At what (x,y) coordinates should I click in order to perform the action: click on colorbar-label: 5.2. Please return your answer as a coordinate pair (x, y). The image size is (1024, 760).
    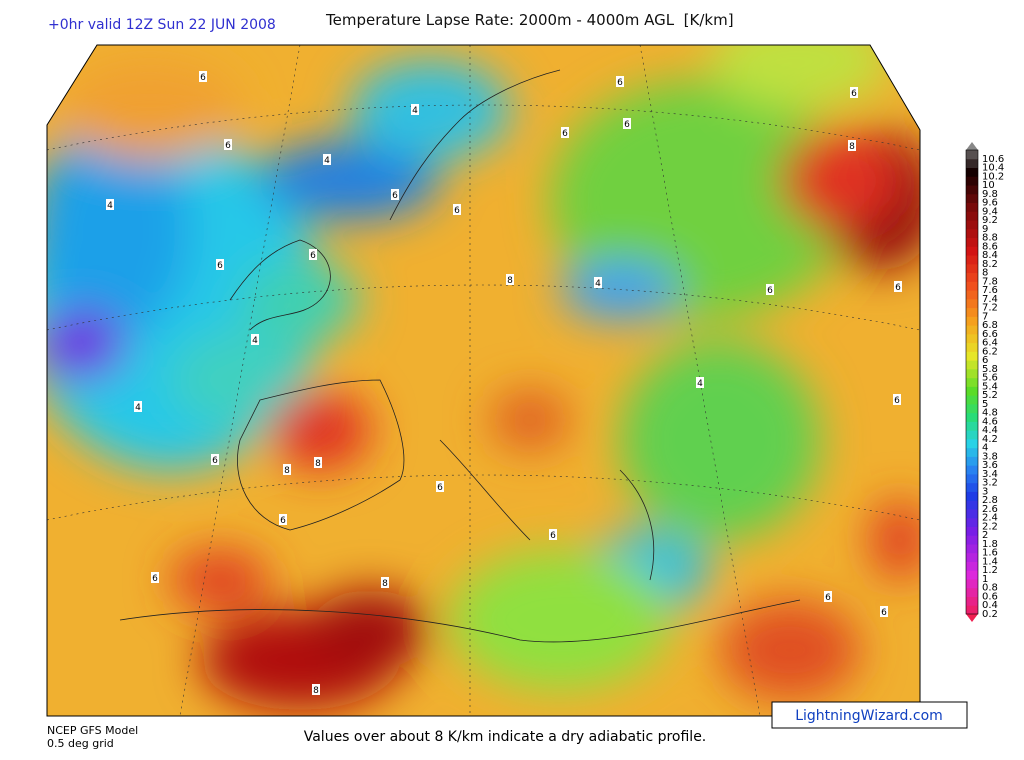
    Looking at the image, I should click on (990, 395).